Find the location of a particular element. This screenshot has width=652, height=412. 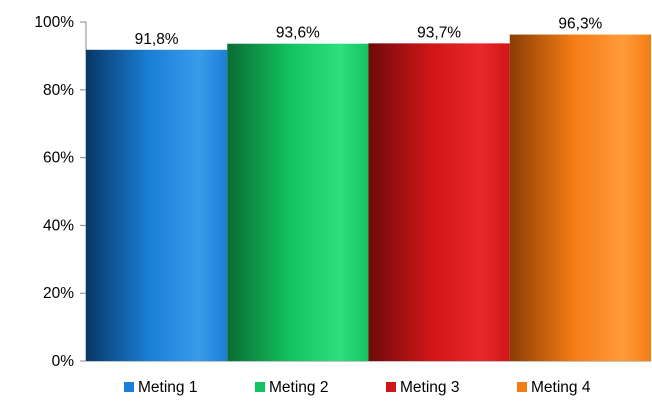

y-tick-label: 100% is located at coordinates (54, 22).